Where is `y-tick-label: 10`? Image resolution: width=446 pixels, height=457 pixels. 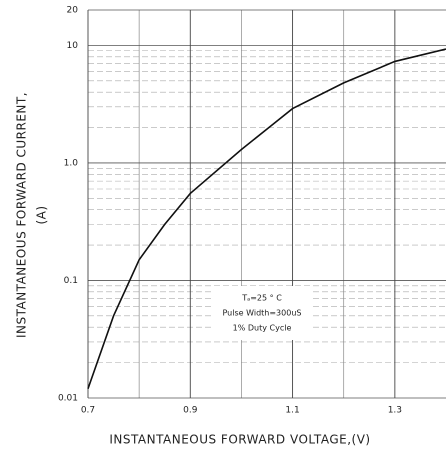
y-tick-label: 10 is located at coordinates (73, 46).